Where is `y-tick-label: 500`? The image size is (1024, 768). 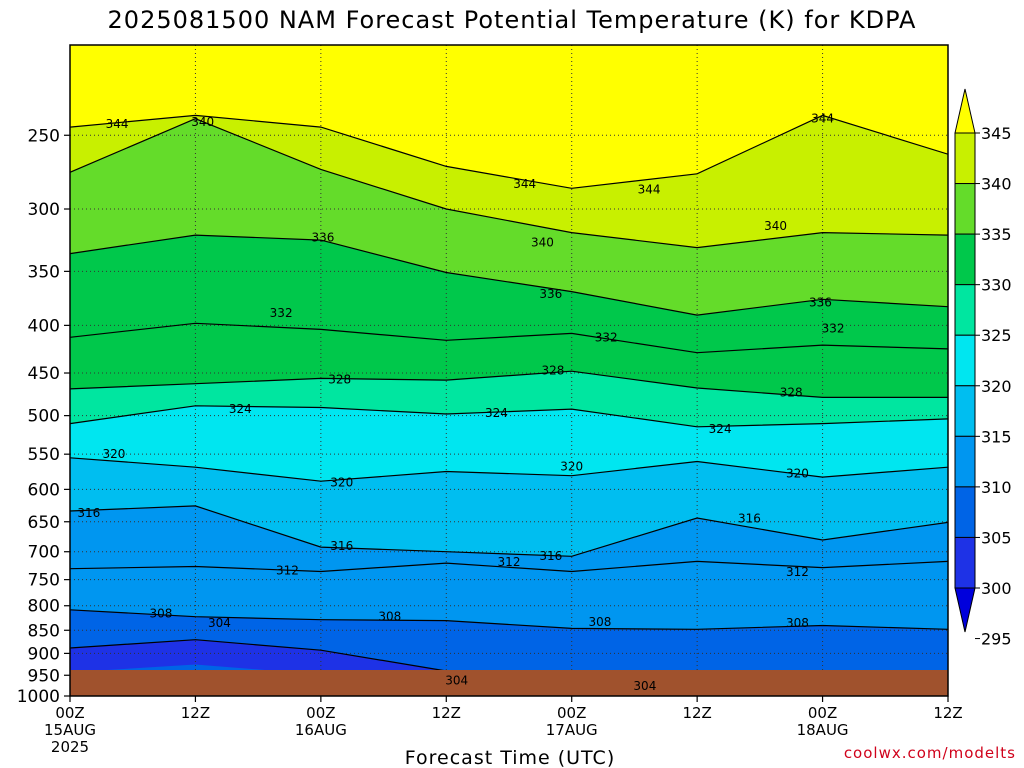
y-tick-label: 500 is located at coordinates (44, 417).